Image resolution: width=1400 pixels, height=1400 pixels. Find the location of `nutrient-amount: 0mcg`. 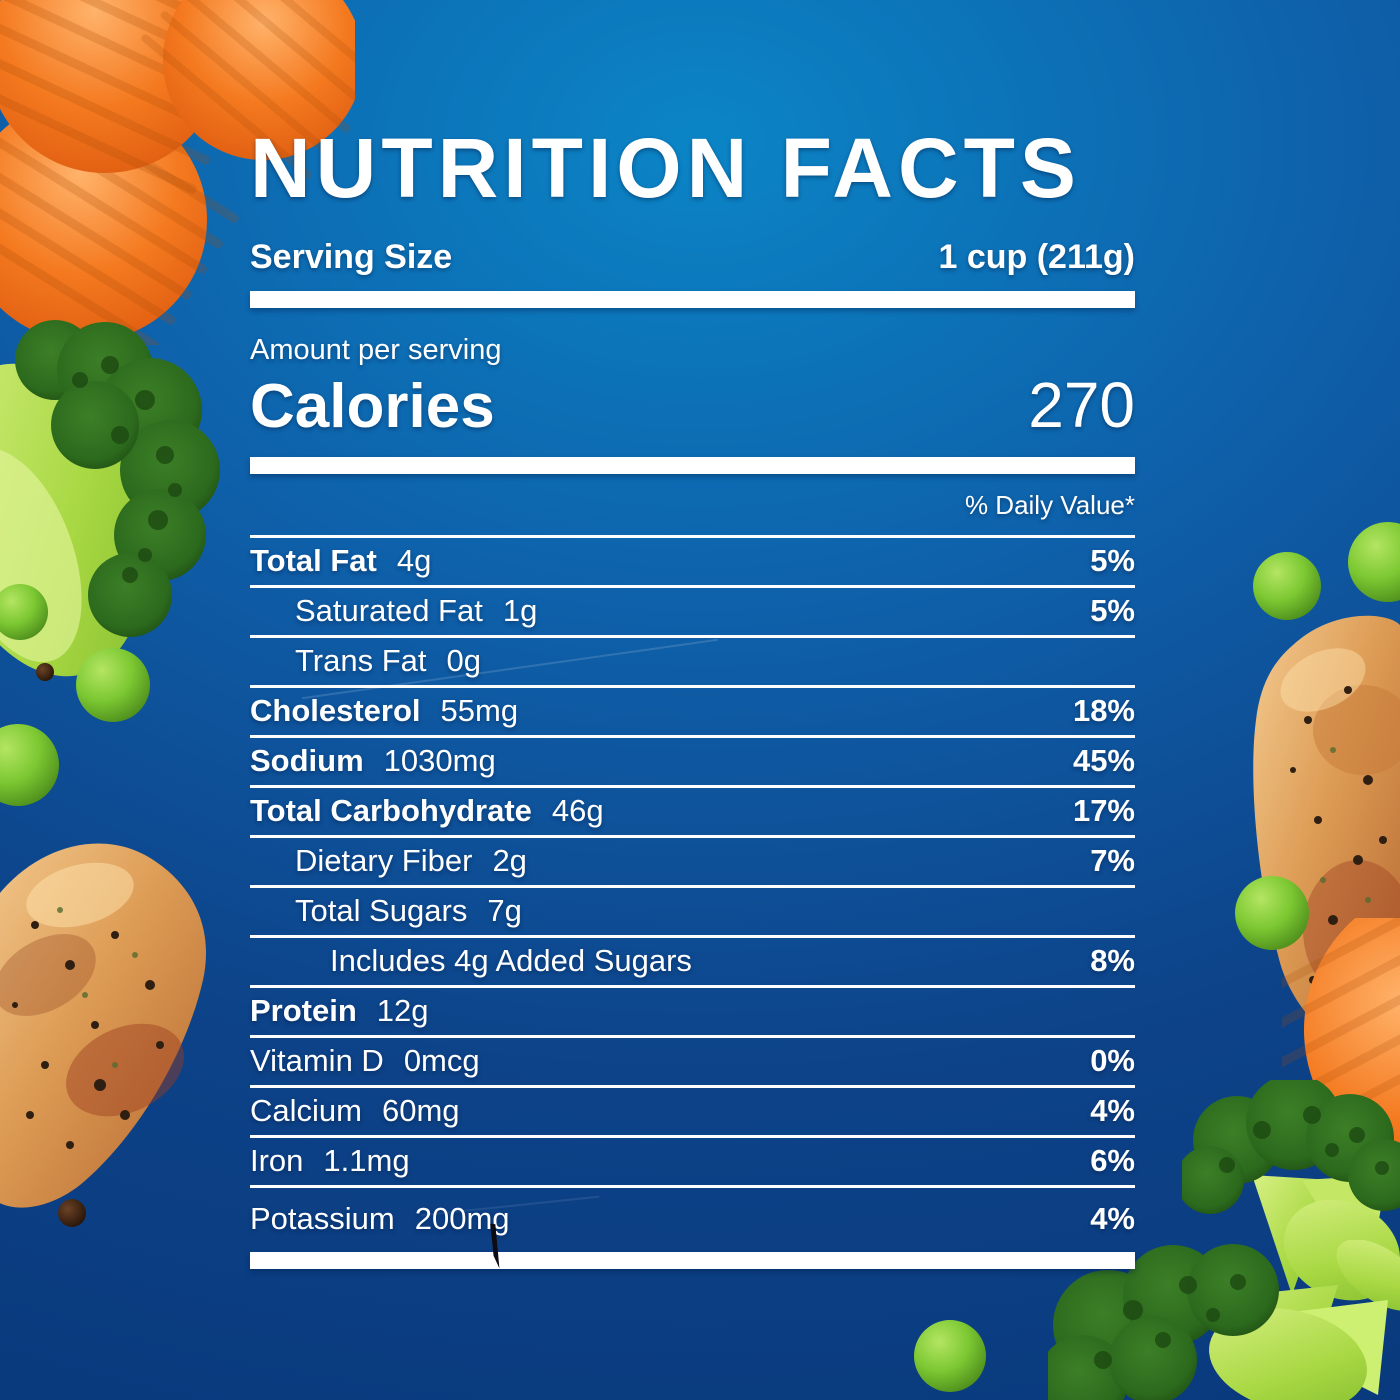

nutrient-amount: 0mcg is located at coordinates (441, 1061).